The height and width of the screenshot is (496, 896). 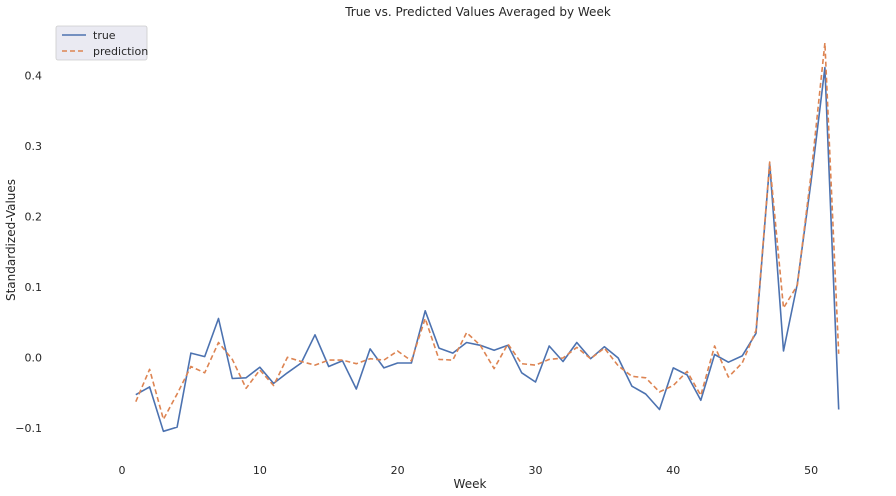 I want to click on x-axis-label: Week, so click(x=470, y=484).